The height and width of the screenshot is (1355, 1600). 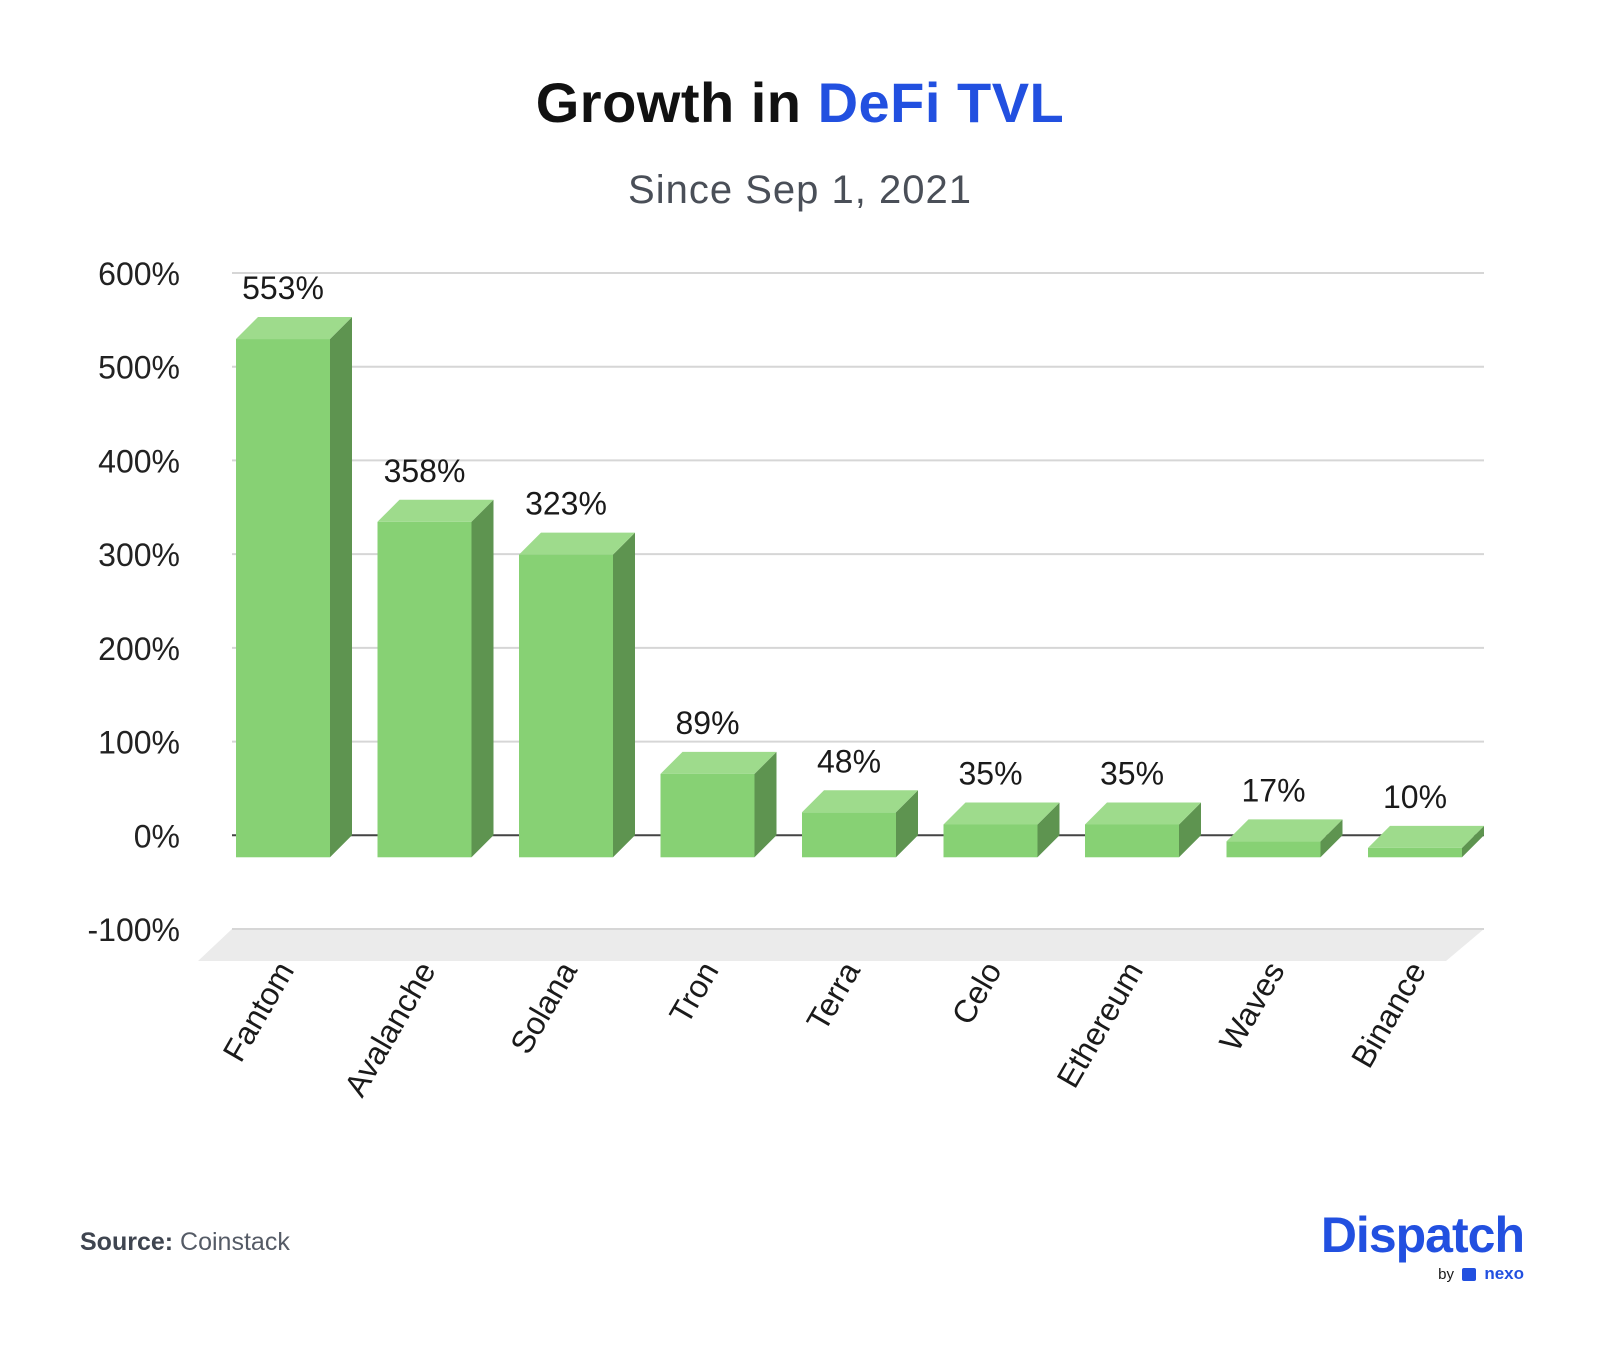 I want to click on brand-logo: Dispatch by nexo, so click(x=1422, y=1245).